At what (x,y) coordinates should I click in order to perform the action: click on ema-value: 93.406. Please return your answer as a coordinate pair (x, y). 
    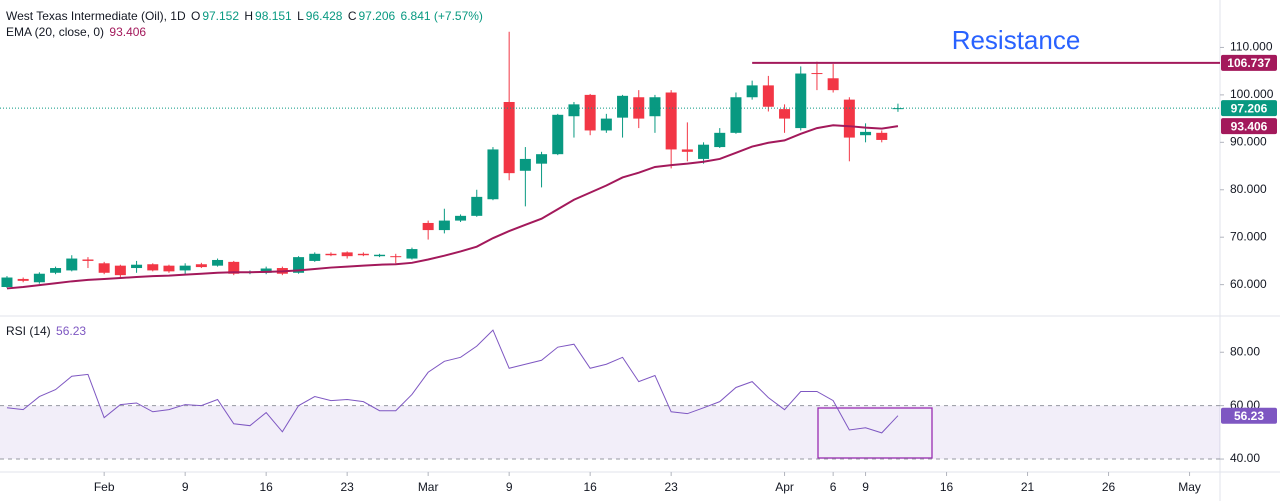
    Looking at the image, I should click on (128, 32).